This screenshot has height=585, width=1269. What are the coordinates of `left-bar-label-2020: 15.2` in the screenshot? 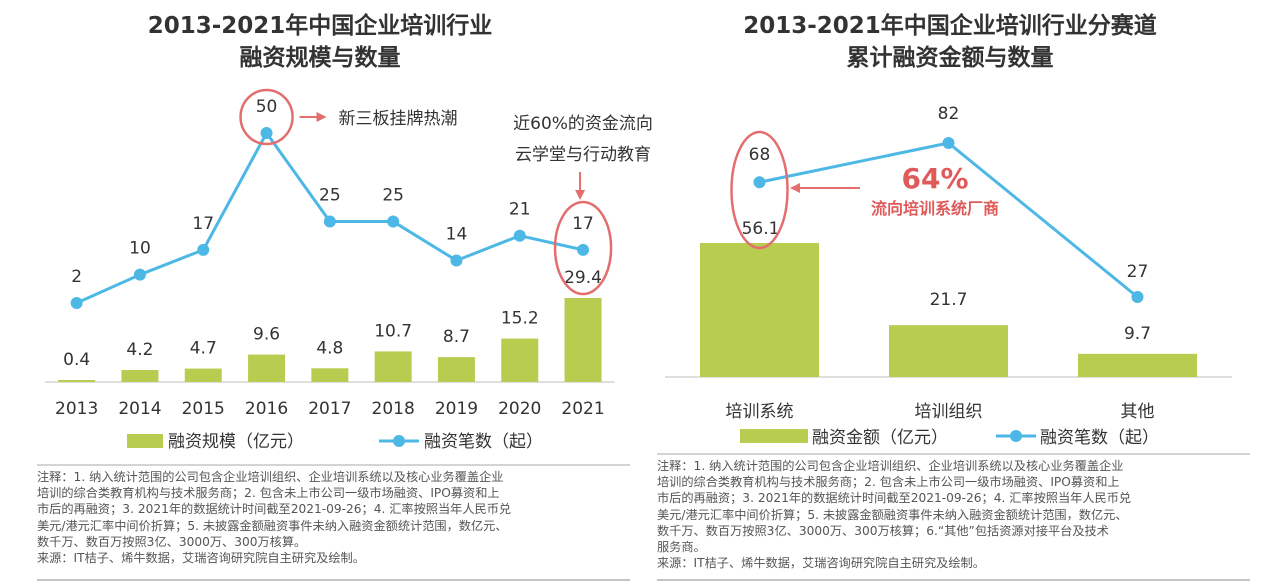 It's located at (520, 319).